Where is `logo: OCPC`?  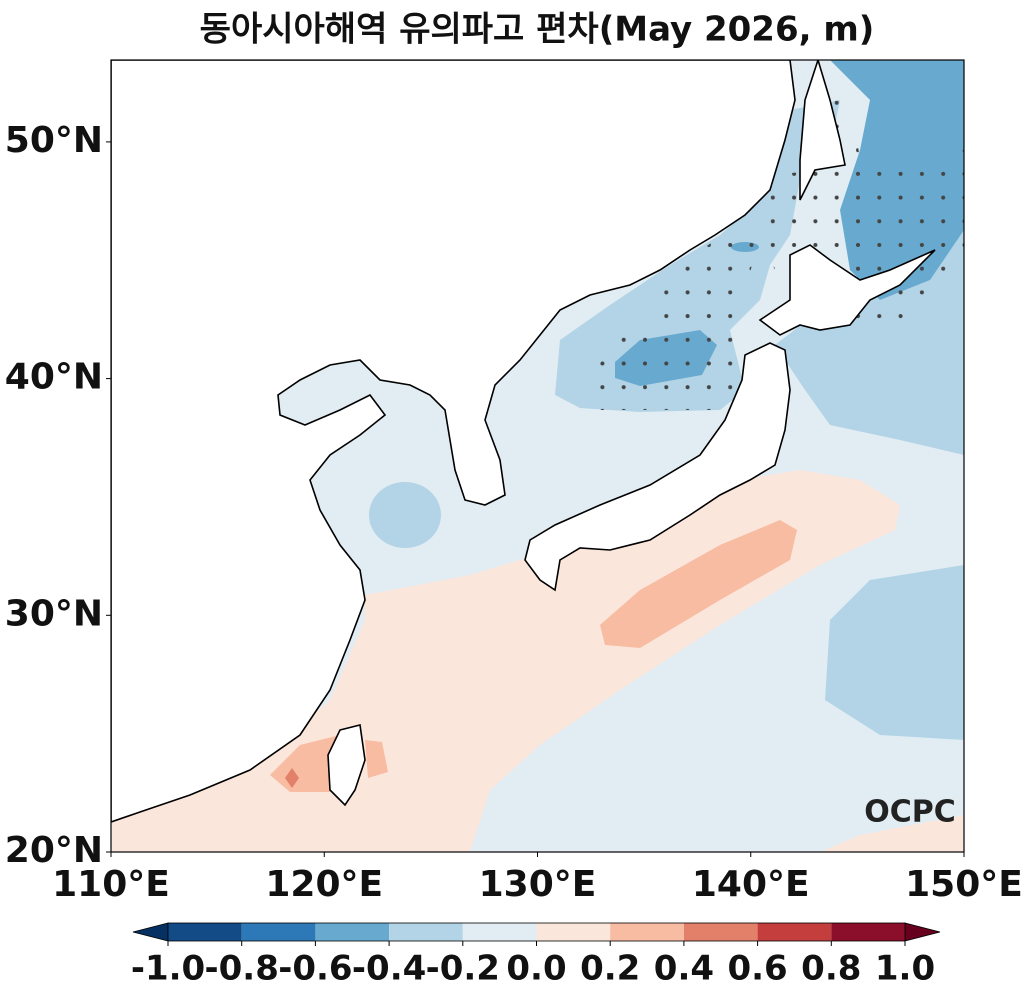
logo: OCPC is located at coordinates (910, 812).